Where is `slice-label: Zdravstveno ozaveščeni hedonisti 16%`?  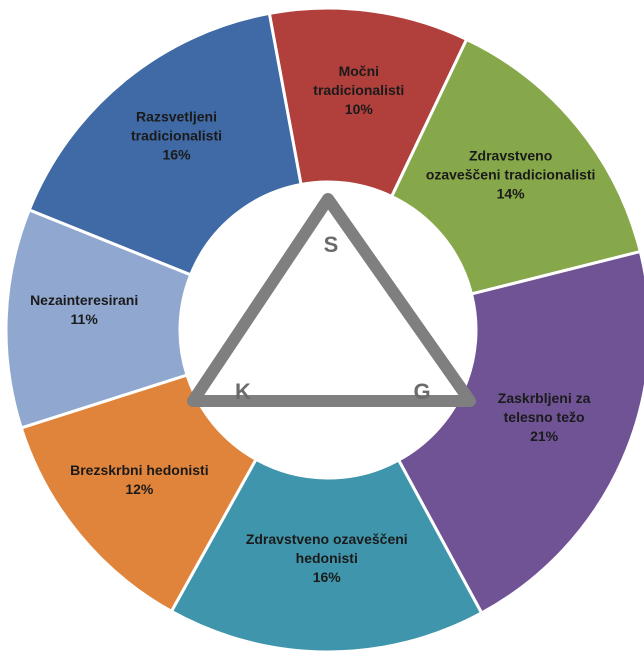
slice-label: Zdravstveno ozaveščeni hedonisti 16% is located at coordinates (327, 558).